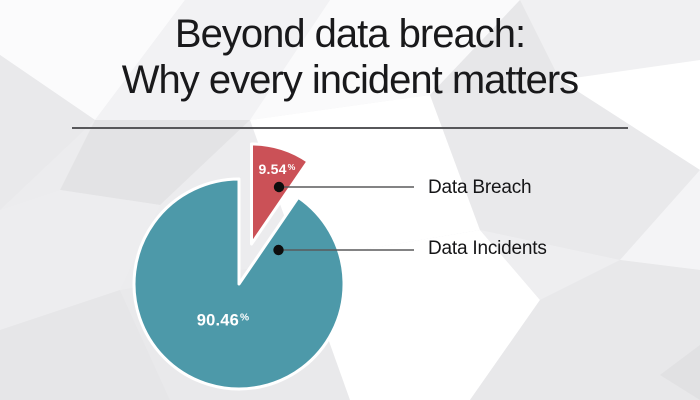 Image resolution: width=700 pixels, height=400 pixels. What do you see at coordinates (217, 320) in the screenshot?
I see `slice-value-number: 90.46` at bounding box center [217, 320].